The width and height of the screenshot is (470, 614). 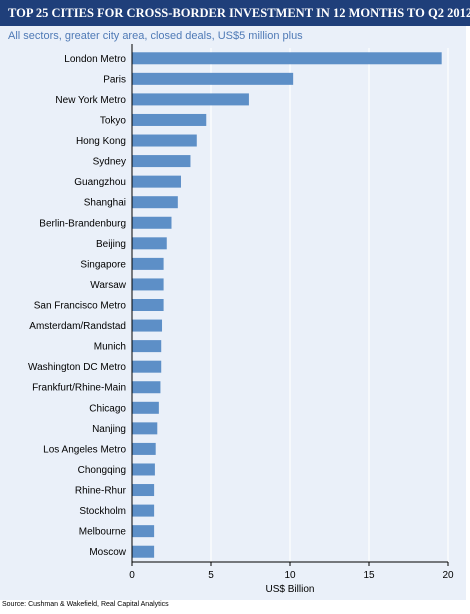 I want to click on category-label-23: Melbourne, so click(x=103, y=532).